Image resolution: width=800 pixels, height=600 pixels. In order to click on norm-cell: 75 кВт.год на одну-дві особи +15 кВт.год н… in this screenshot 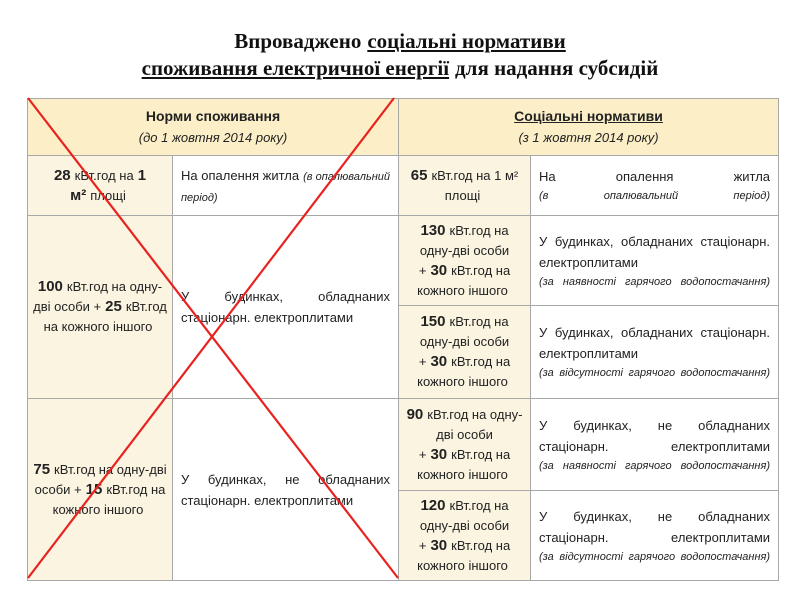, I will do `click(100, 489)`.